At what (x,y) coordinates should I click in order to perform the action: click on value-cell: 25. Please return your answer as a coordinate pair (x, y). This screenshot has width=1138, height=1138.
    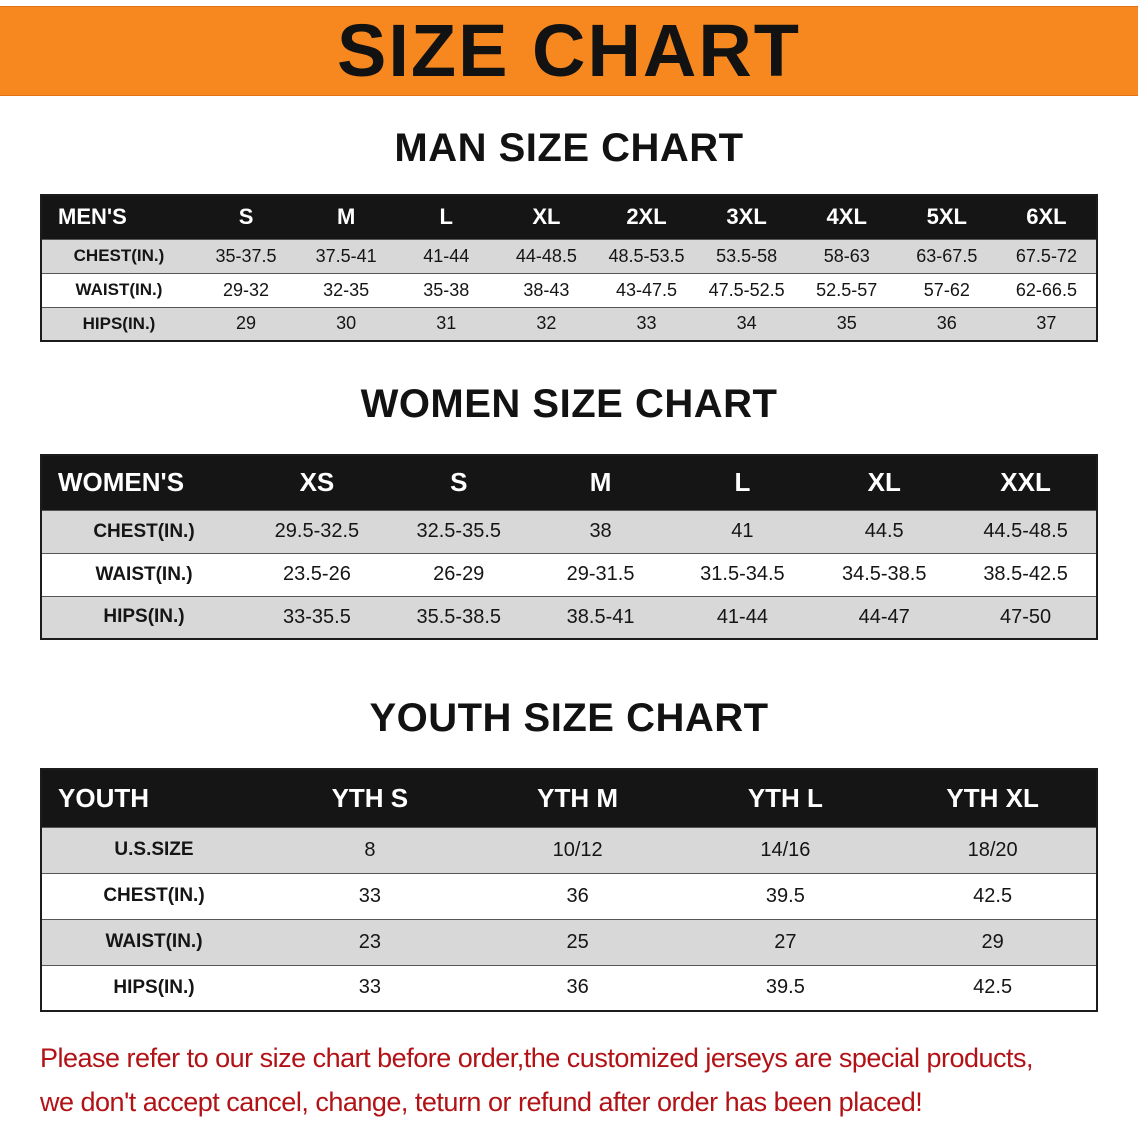
    Looking at the image, I should click on (577, 941).